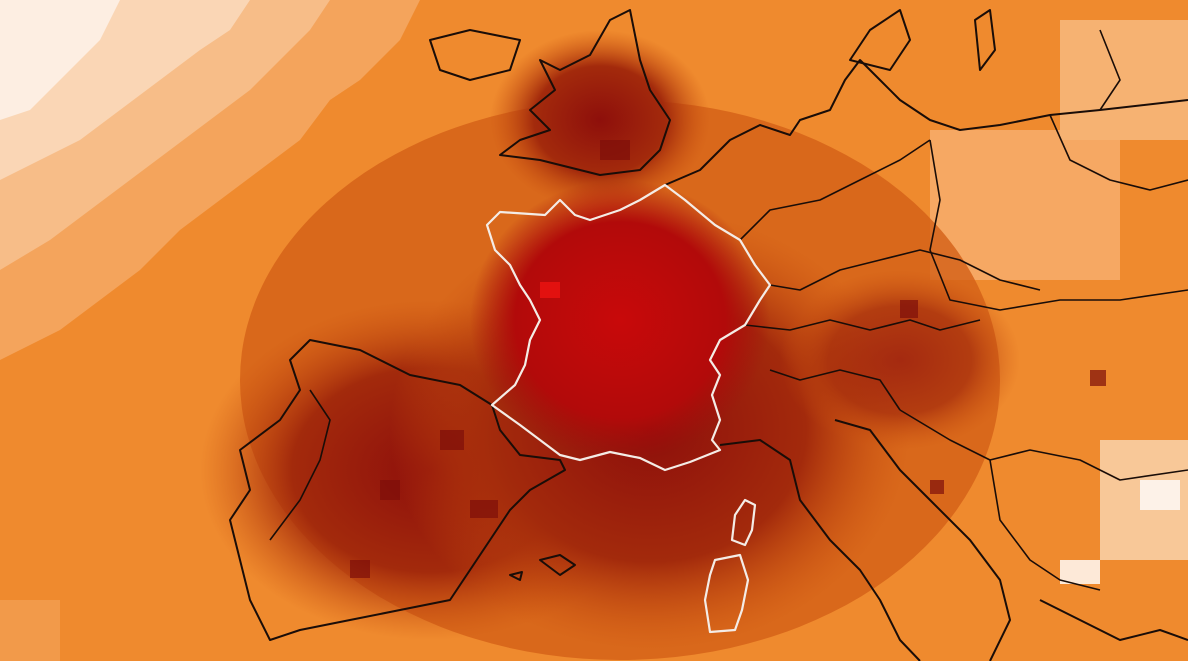  Describe the element at coordinates (60, 60) in the screenshot. I see `cool-band` at that location.